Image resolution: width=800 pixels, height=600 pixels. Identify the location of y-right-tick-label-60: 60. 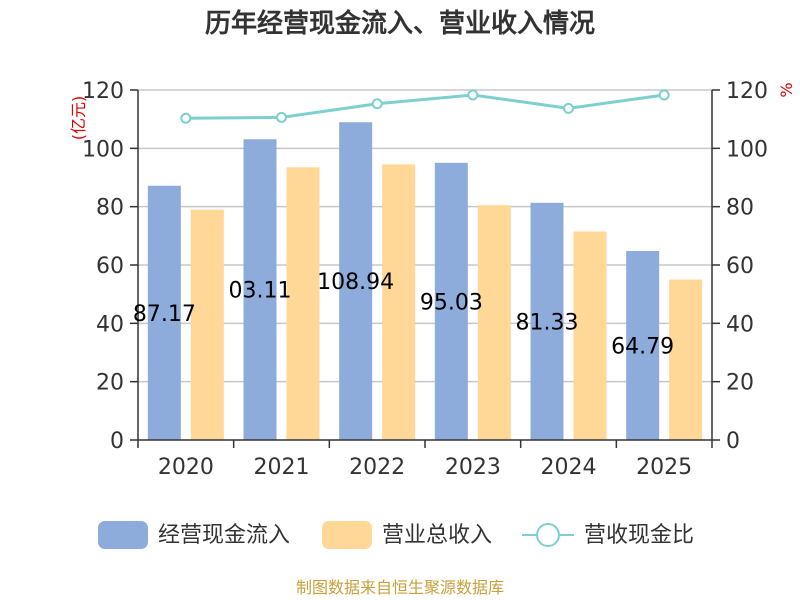
(740, 266).